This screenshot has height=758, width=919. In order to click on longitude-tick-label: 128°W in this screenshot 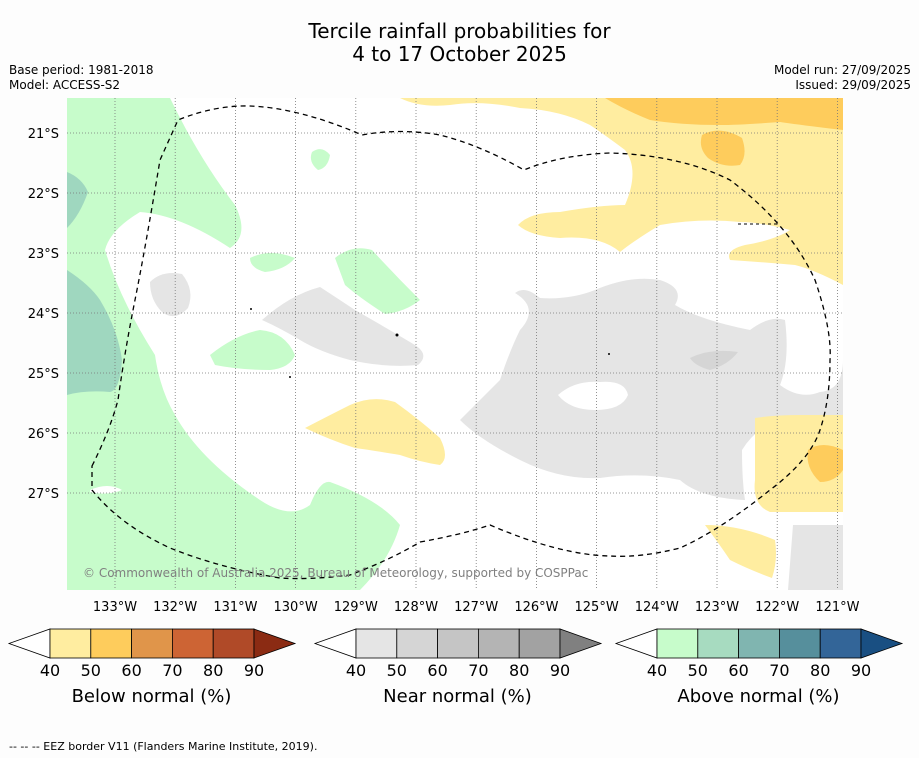, I will do `click(416, 607)`.